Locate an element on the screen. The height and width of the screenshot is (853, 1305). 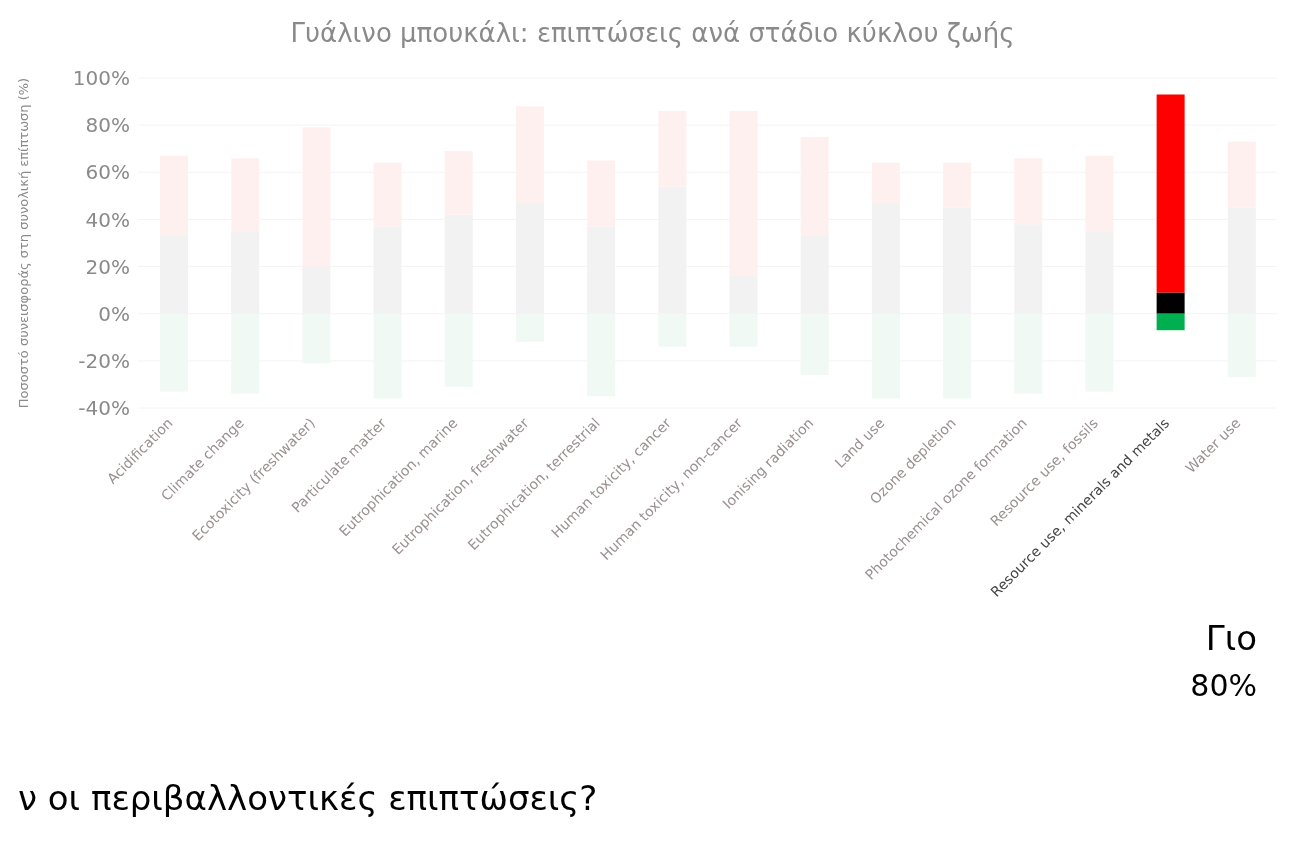
y-tick-label: 20% is located at coordinates (107, 266).